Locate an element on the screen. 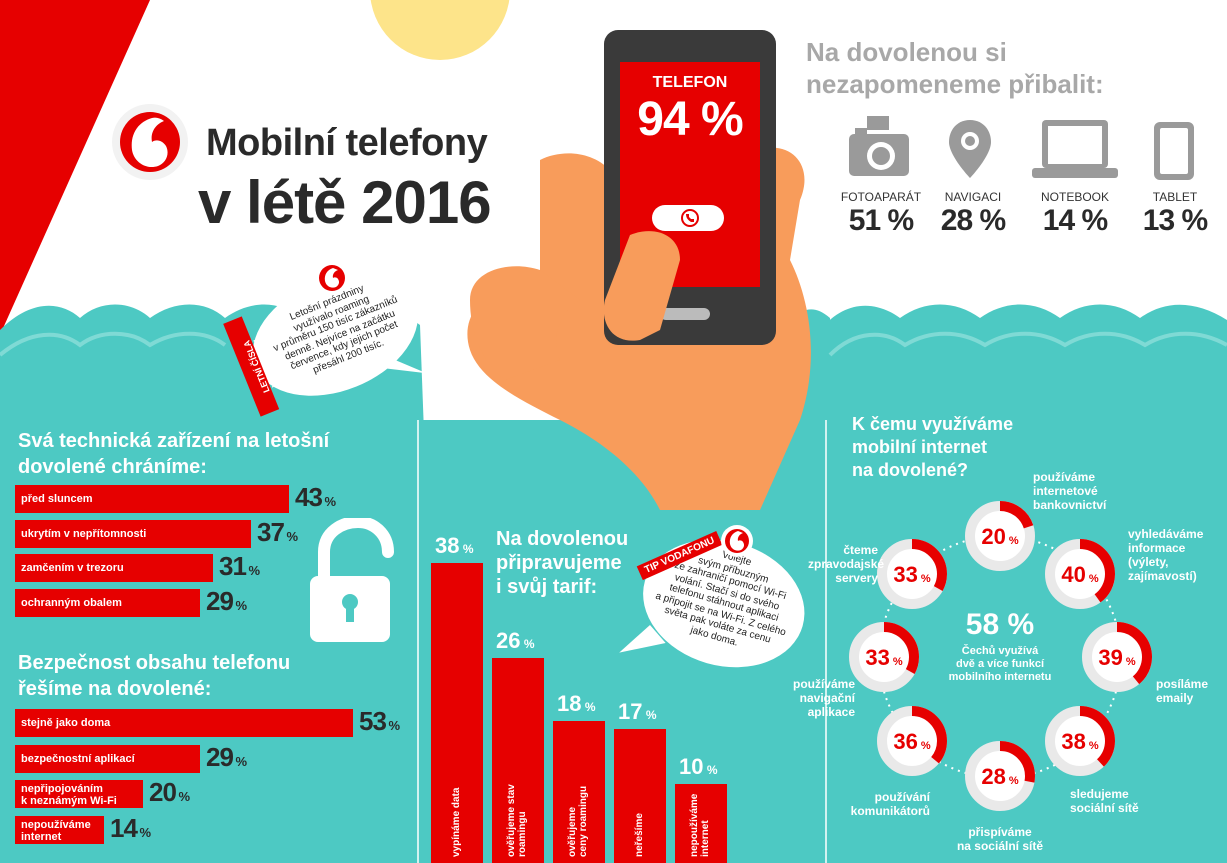  ring-category-line: používáme is located at coordinates (823, 684).